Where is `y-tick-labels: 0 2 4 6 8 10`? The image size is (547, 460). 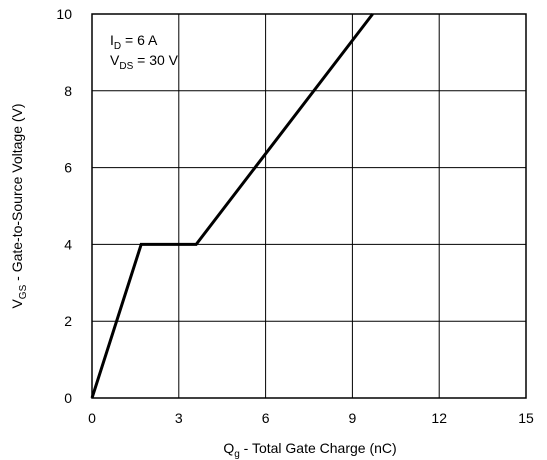 y-tick-labels: 0 2 4 6 8 10 is located at coordinates (64, 206).